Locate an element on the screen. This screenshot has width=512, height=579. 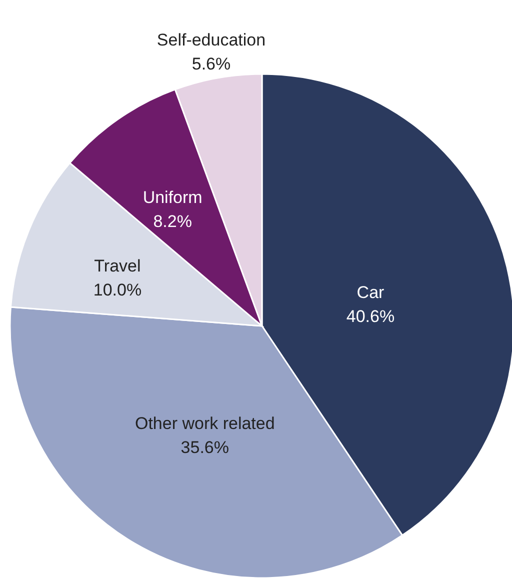
data-label: 35.6% is located at coordinates (204, 447).